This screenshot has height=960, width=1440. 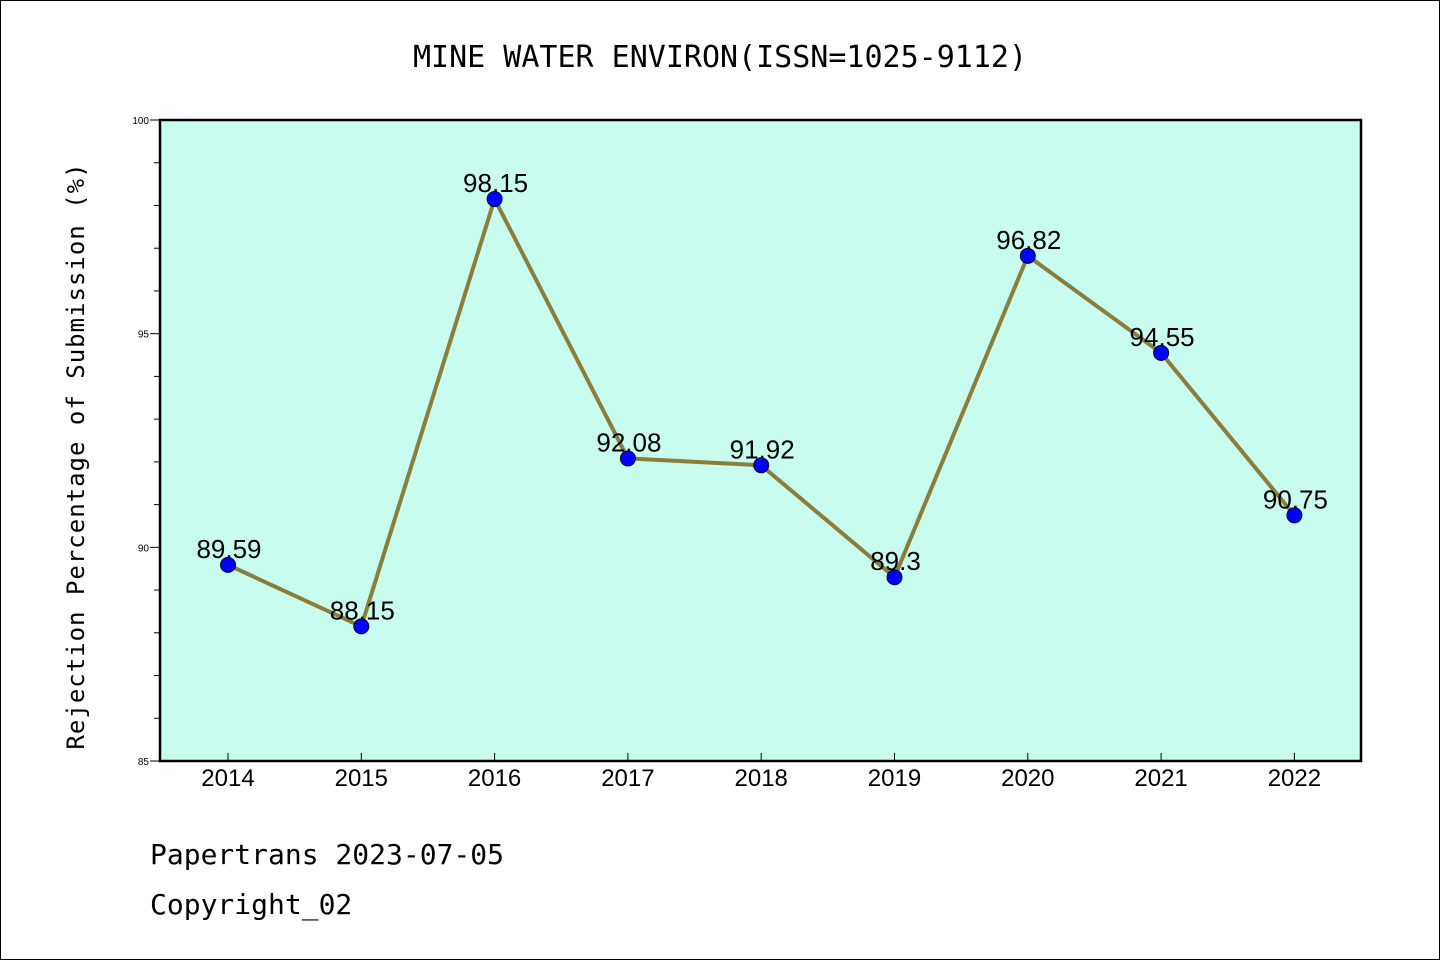 I want to click on x-tick-label: 2016, so click(x=494, y=778).